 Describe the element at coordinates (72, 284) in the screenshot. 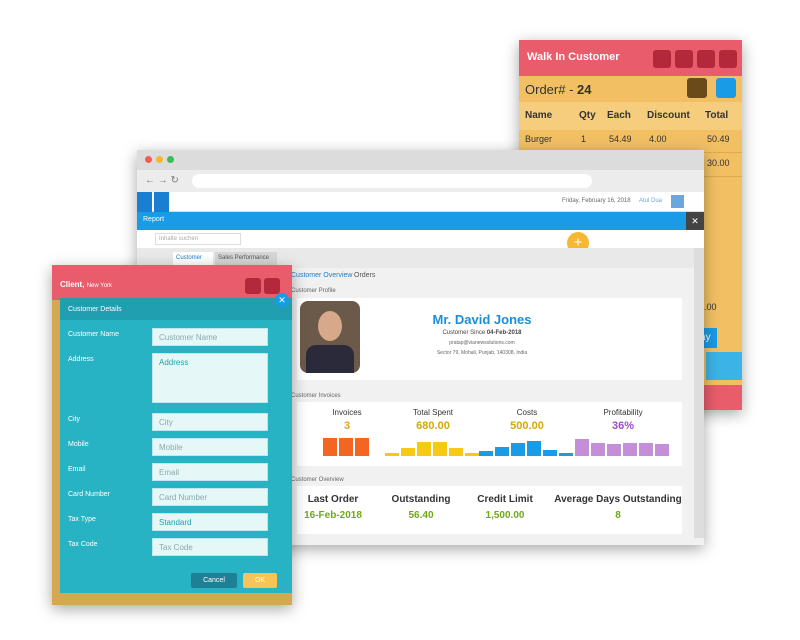

I see `client-title-text: Client,` at that location.